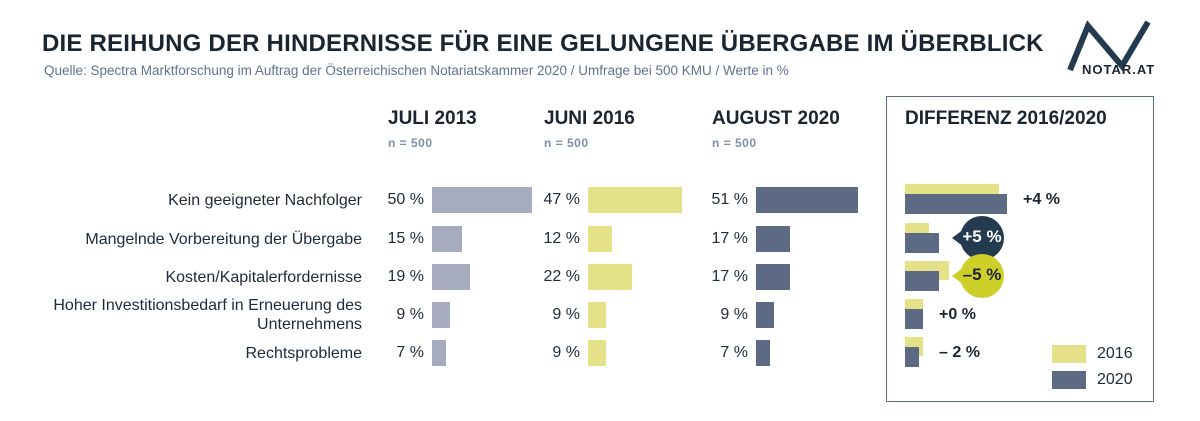 The height and width of the screenshot is (421, 1200). I want to click on value-label-2020: 7 %, so click(734, 352).